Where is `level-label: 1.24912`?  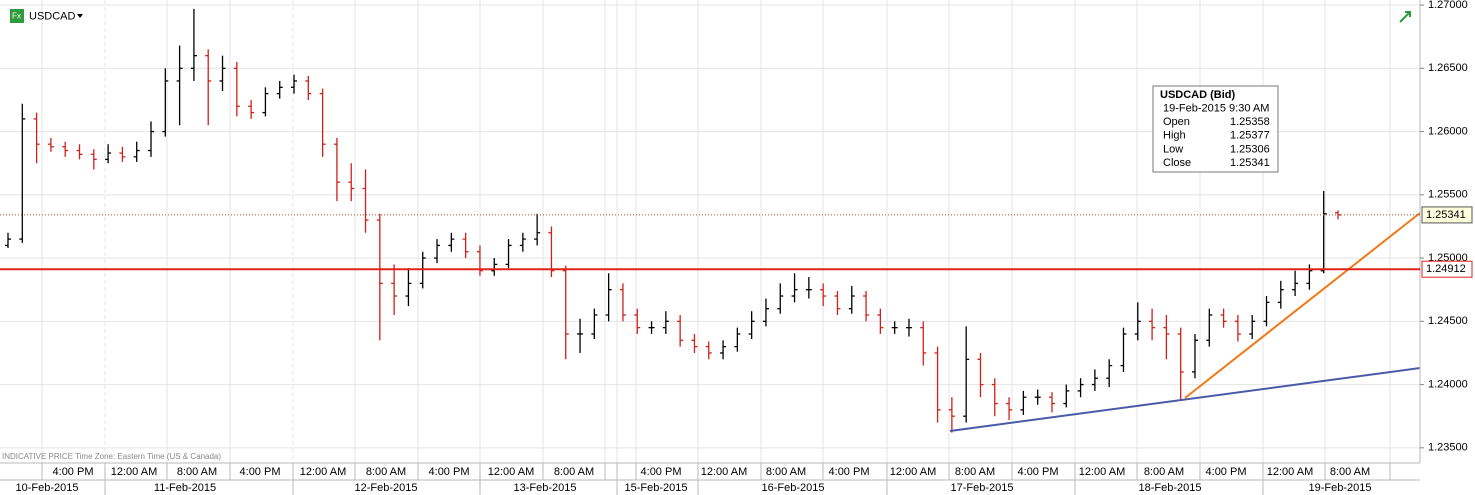
level-label: 1.24912 is located at coordinates (1446, 269).